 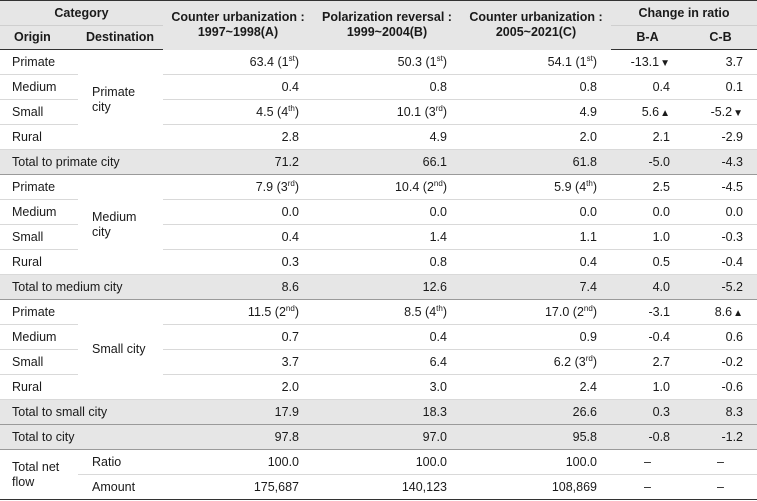 What do you see at coordinates (238, 387) in the screenshot?
I see `value-cell-a: 2.0` at bounding box center [238, 387].